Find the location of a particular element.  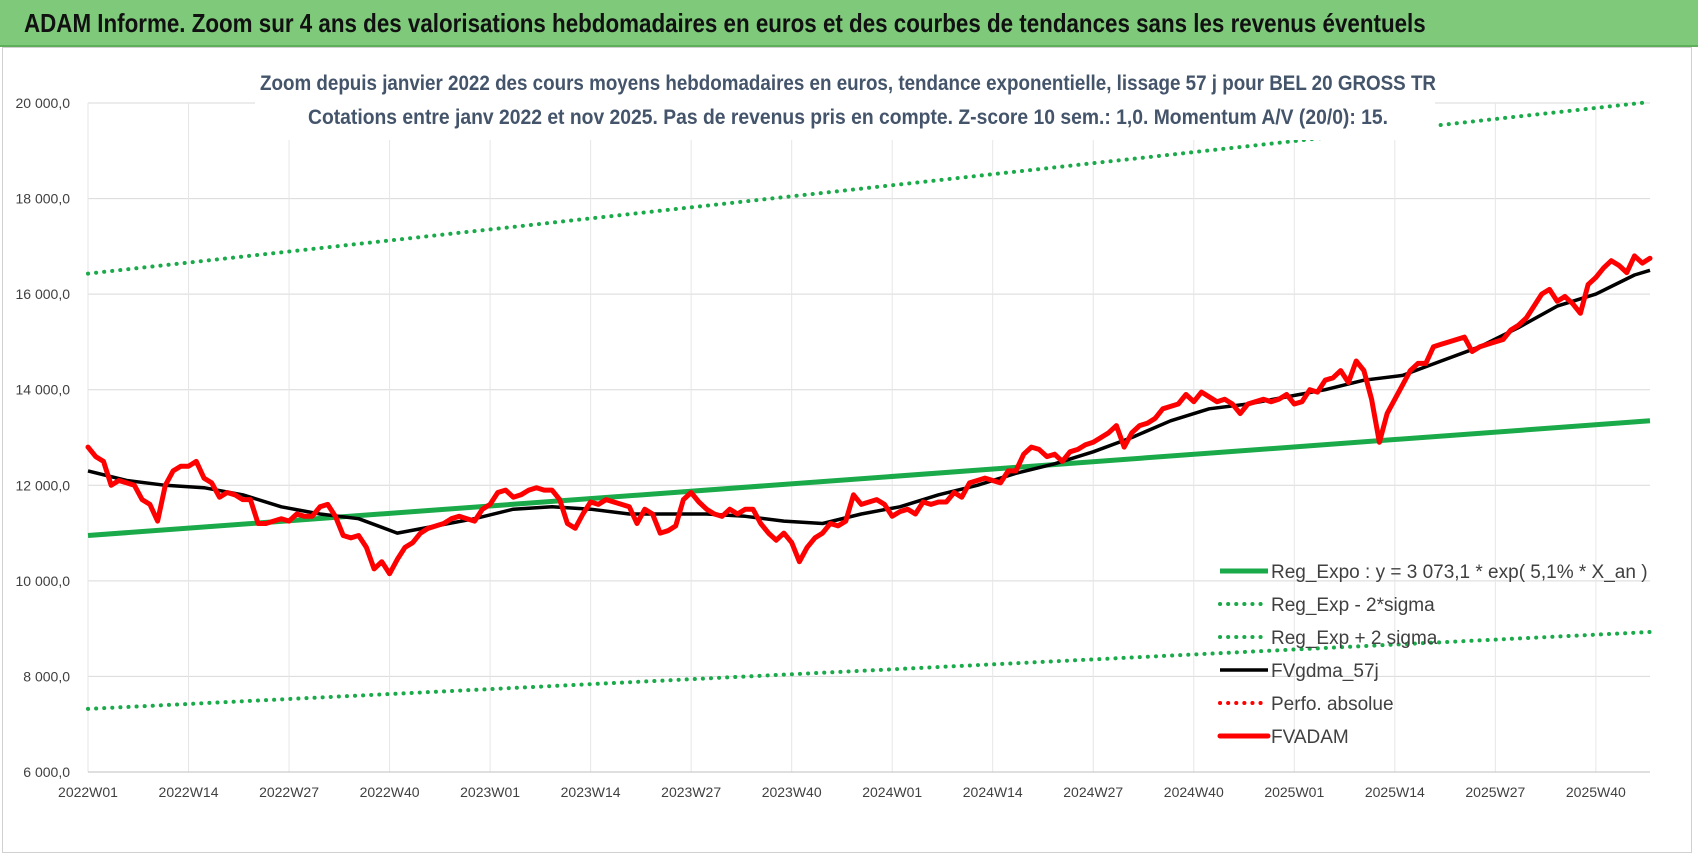

y-tick-label: 8 000,0 is located at coordinates (46, 676).